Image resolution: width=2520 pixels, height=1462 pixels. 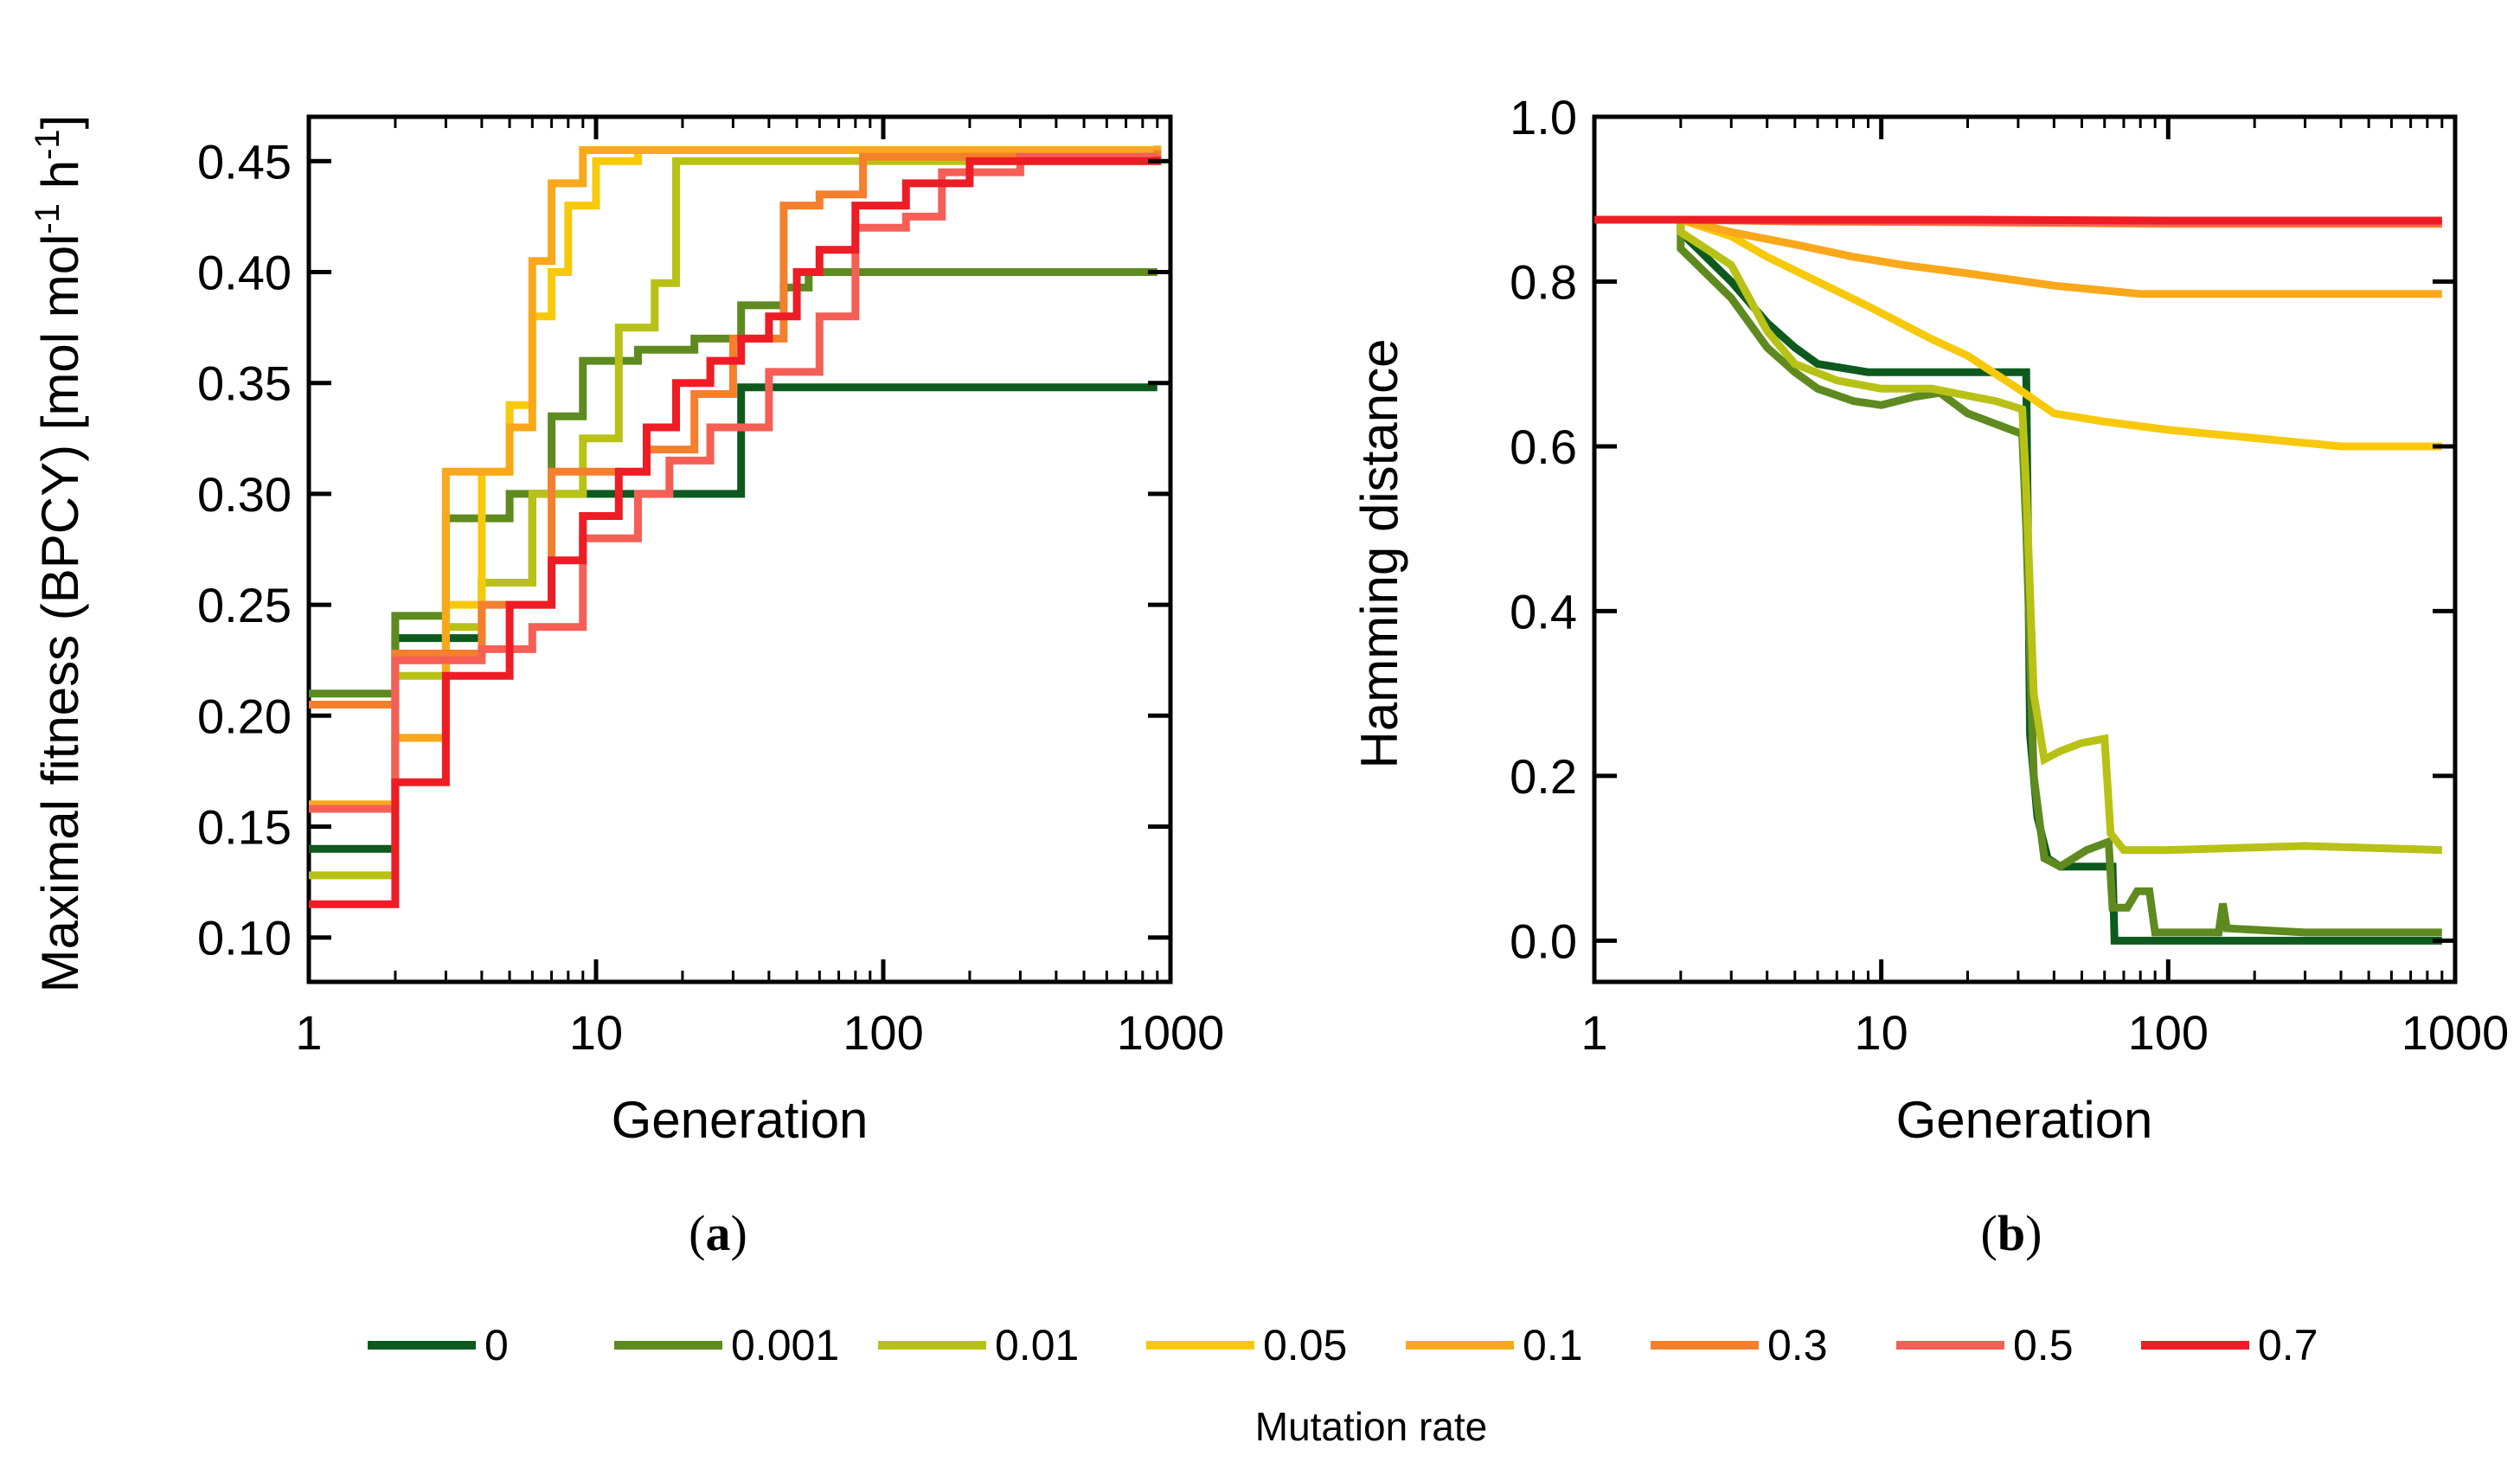 I want to click on panel-a-y-tick-label: 0.25, so click(x=244, y=605).